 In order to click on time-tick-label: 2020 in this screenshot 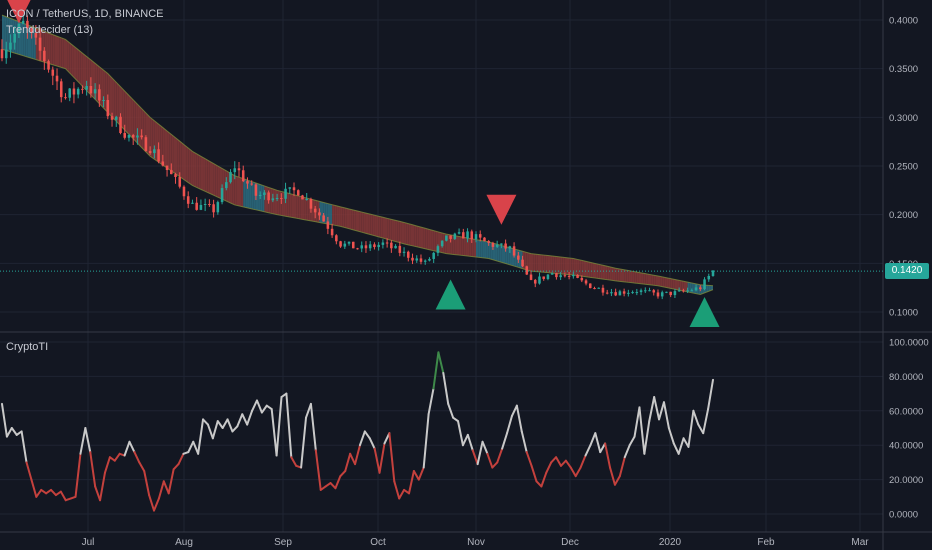, I will do `click(670, 542)`.